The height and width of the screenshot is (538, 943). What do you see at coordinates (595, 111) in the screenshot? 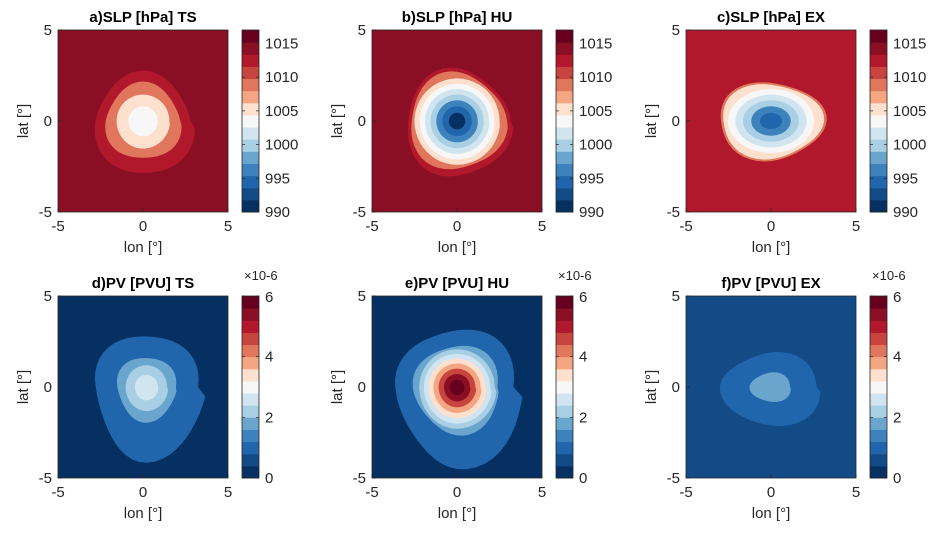
I see `colorbar-tick-label: 1005` at bounding box center [595, 111].